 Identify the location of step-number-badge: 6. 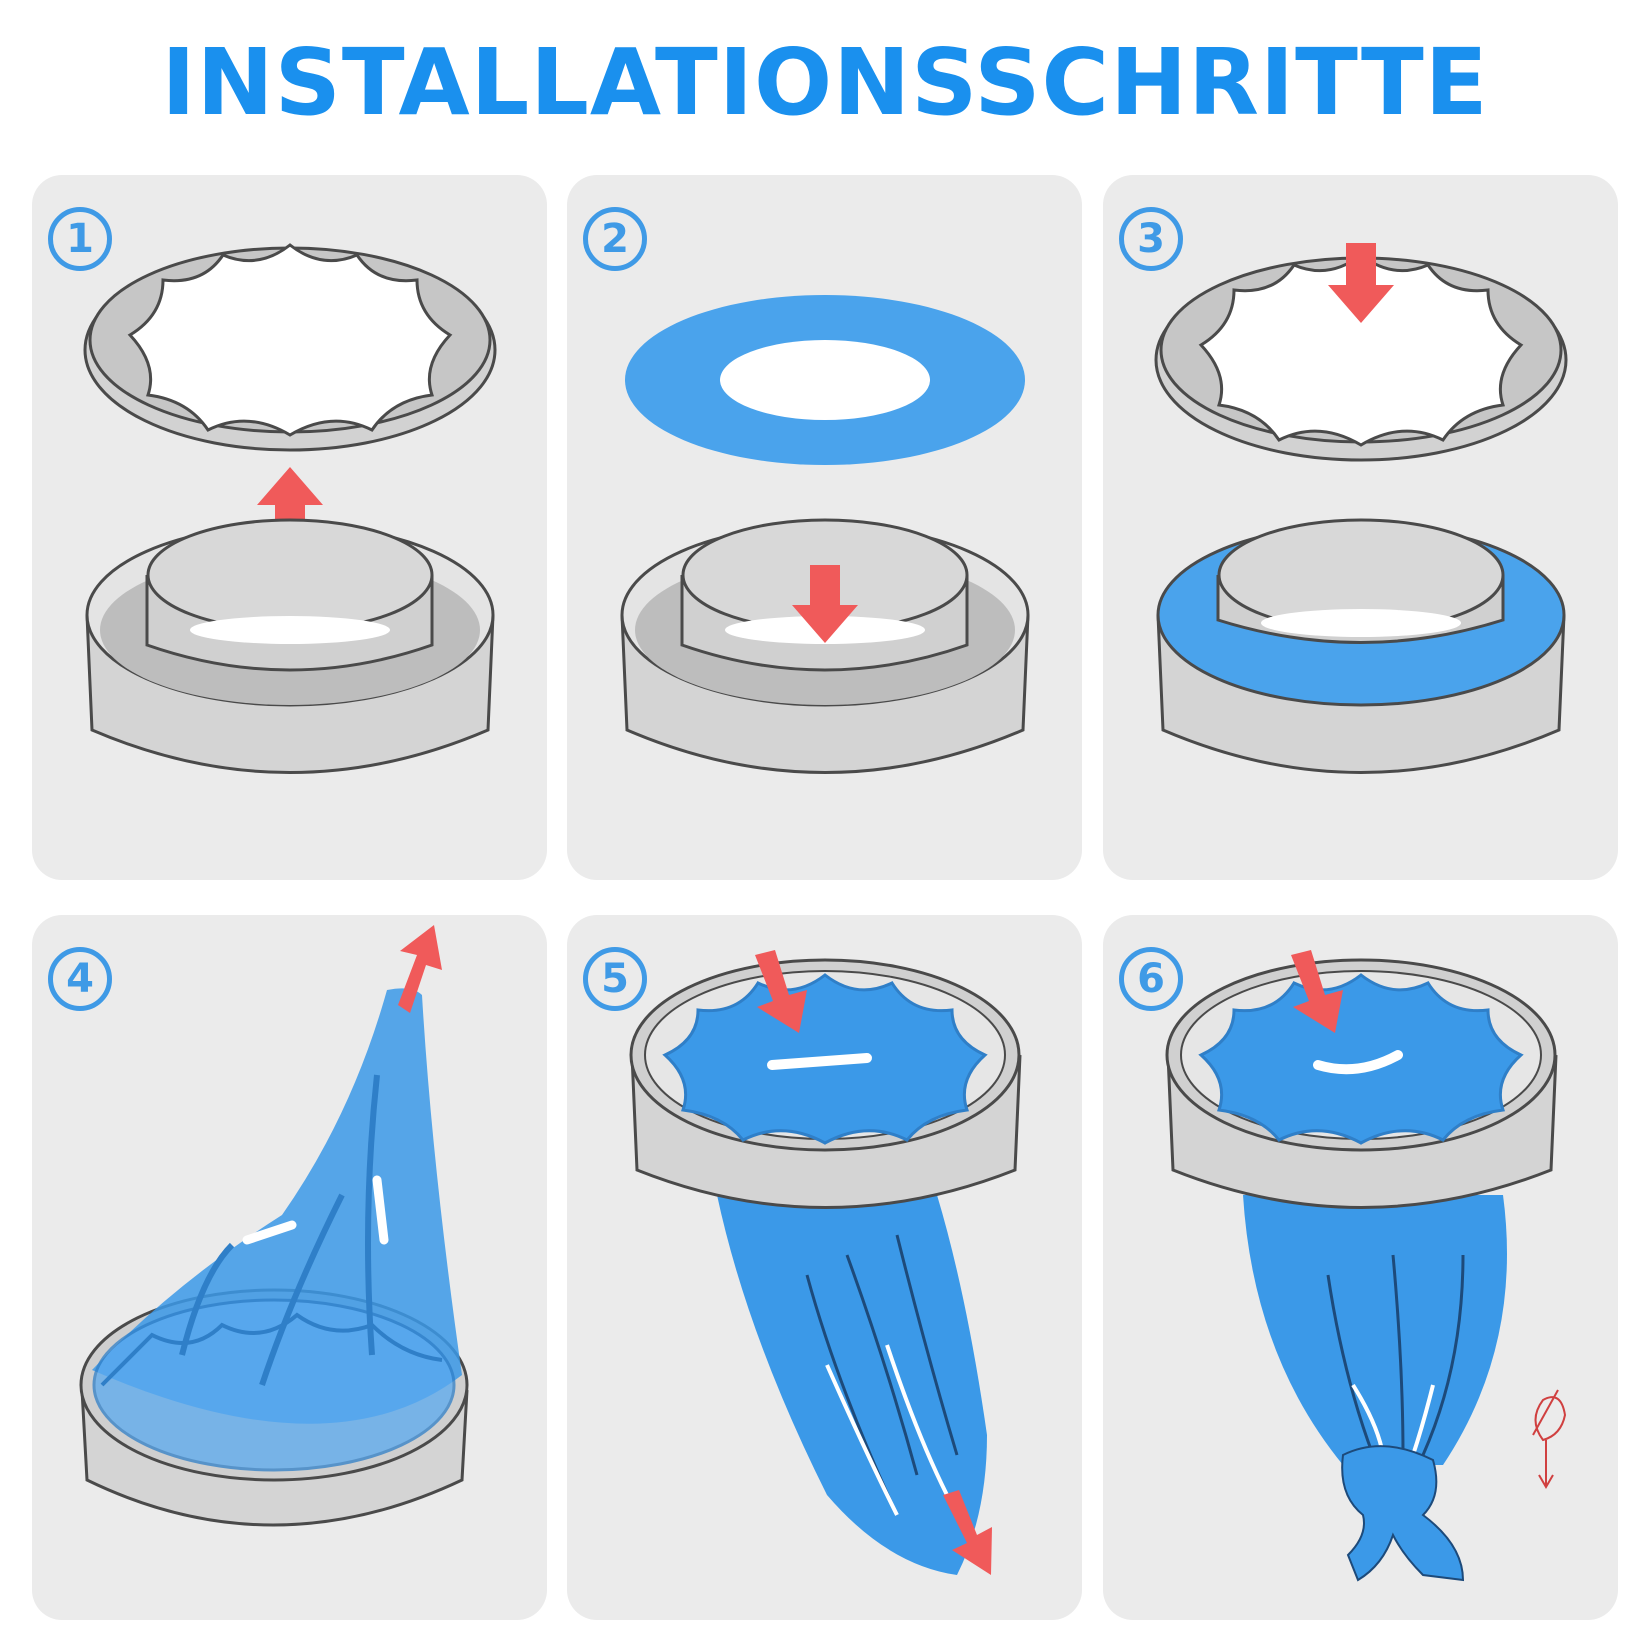
(1151, 979).